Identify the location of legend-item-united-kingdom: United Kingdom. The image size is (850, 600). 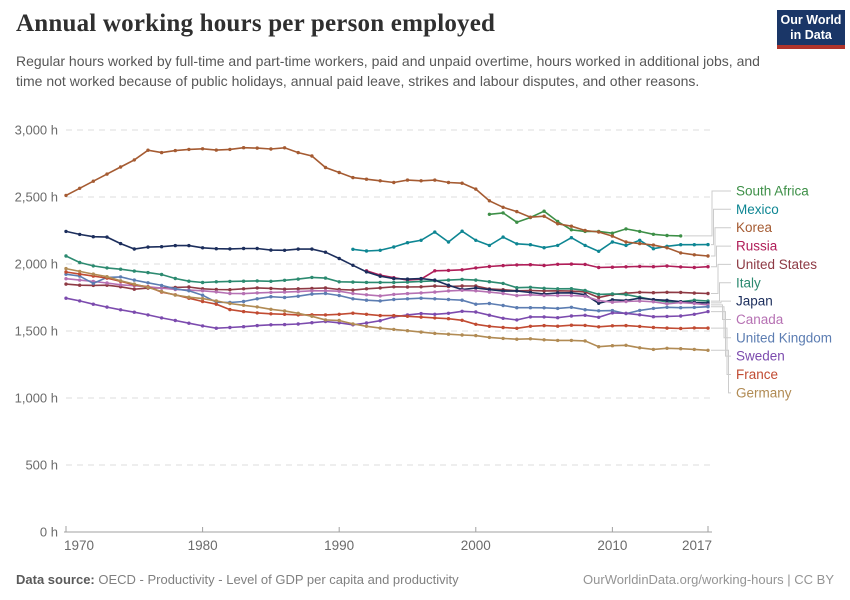
(784, 337).